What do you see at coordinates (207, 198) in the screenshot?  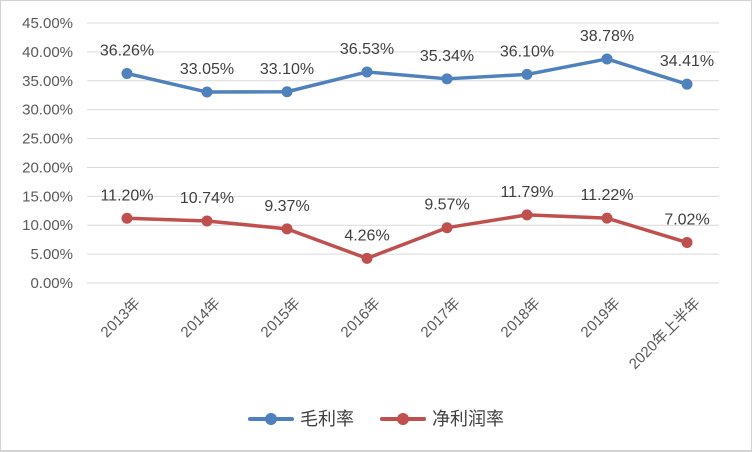 I see `data-label-net-profit-margin: 10.74%` at bounding box center [207, 198].